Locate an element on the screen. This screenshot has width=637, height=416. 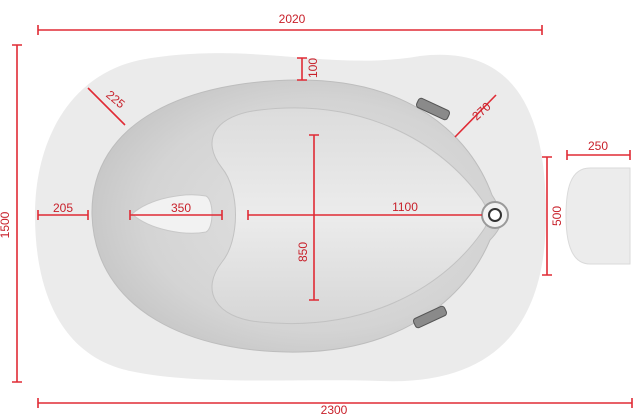
dim-label: 1100 is located at coordinates (405, 207).